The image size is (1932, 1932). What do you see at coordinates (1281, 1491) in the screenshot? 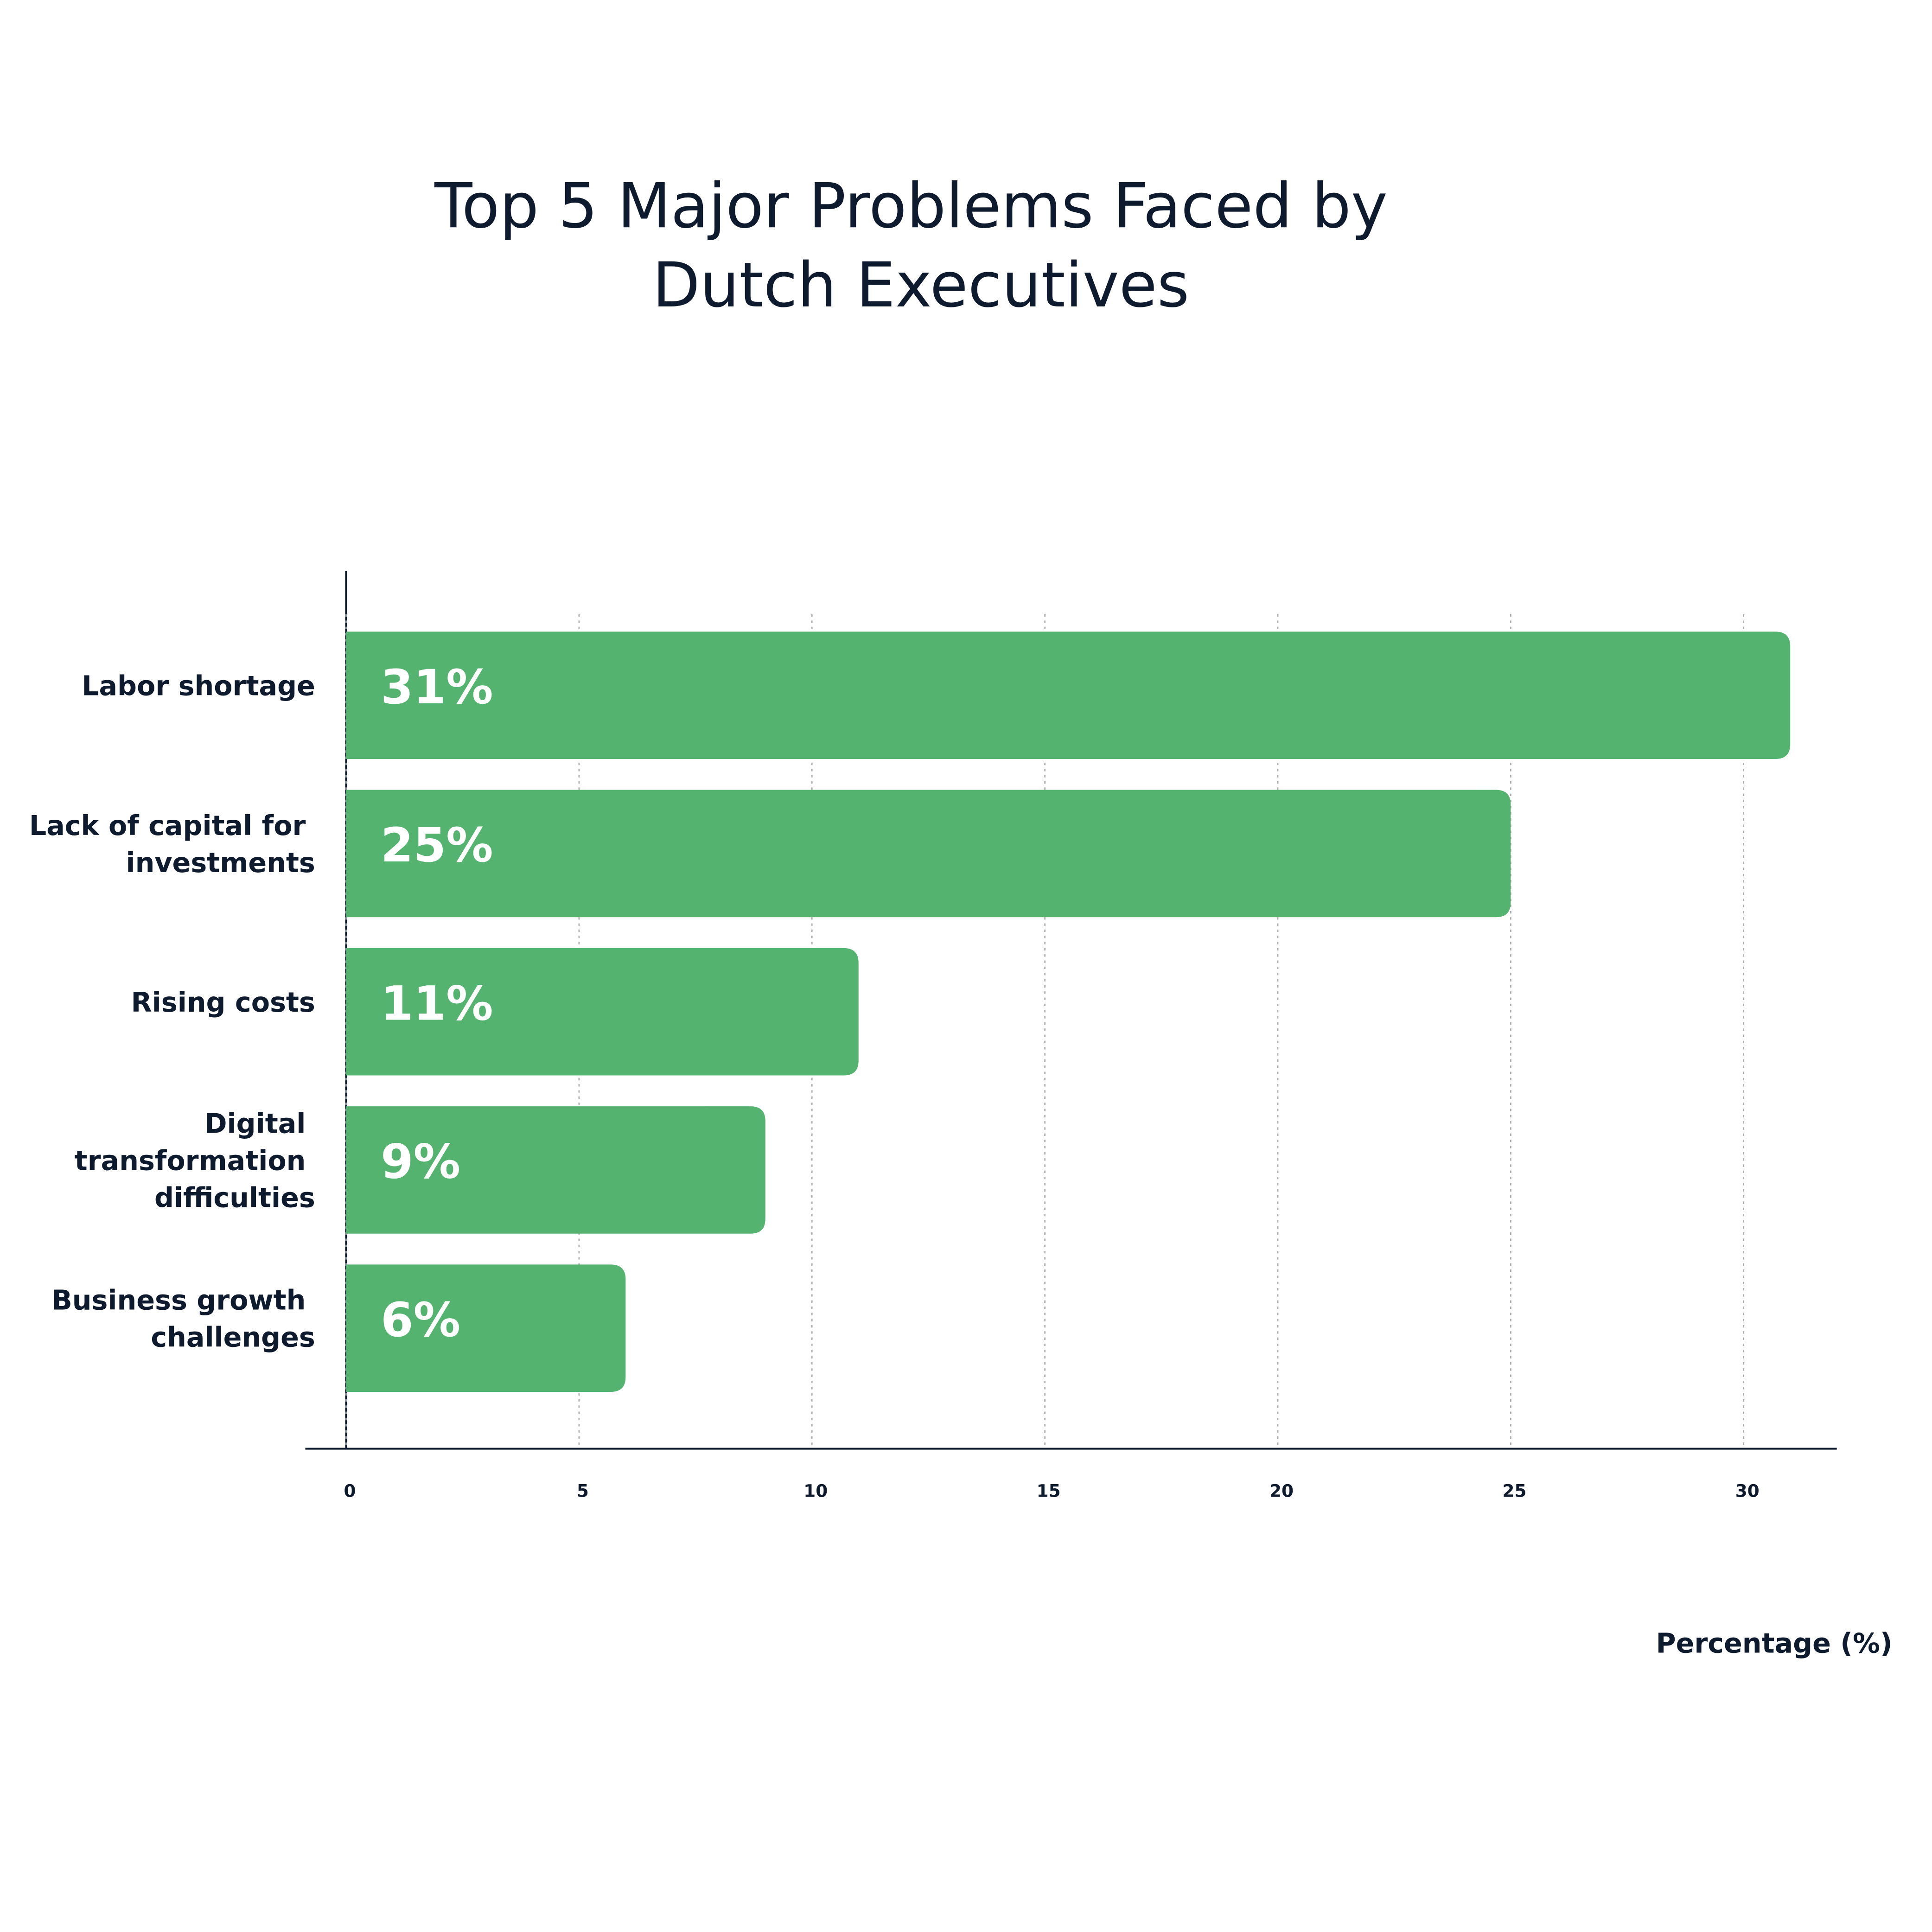
I see `x-tick-label: 20` at bounding box center [1281, 1491].